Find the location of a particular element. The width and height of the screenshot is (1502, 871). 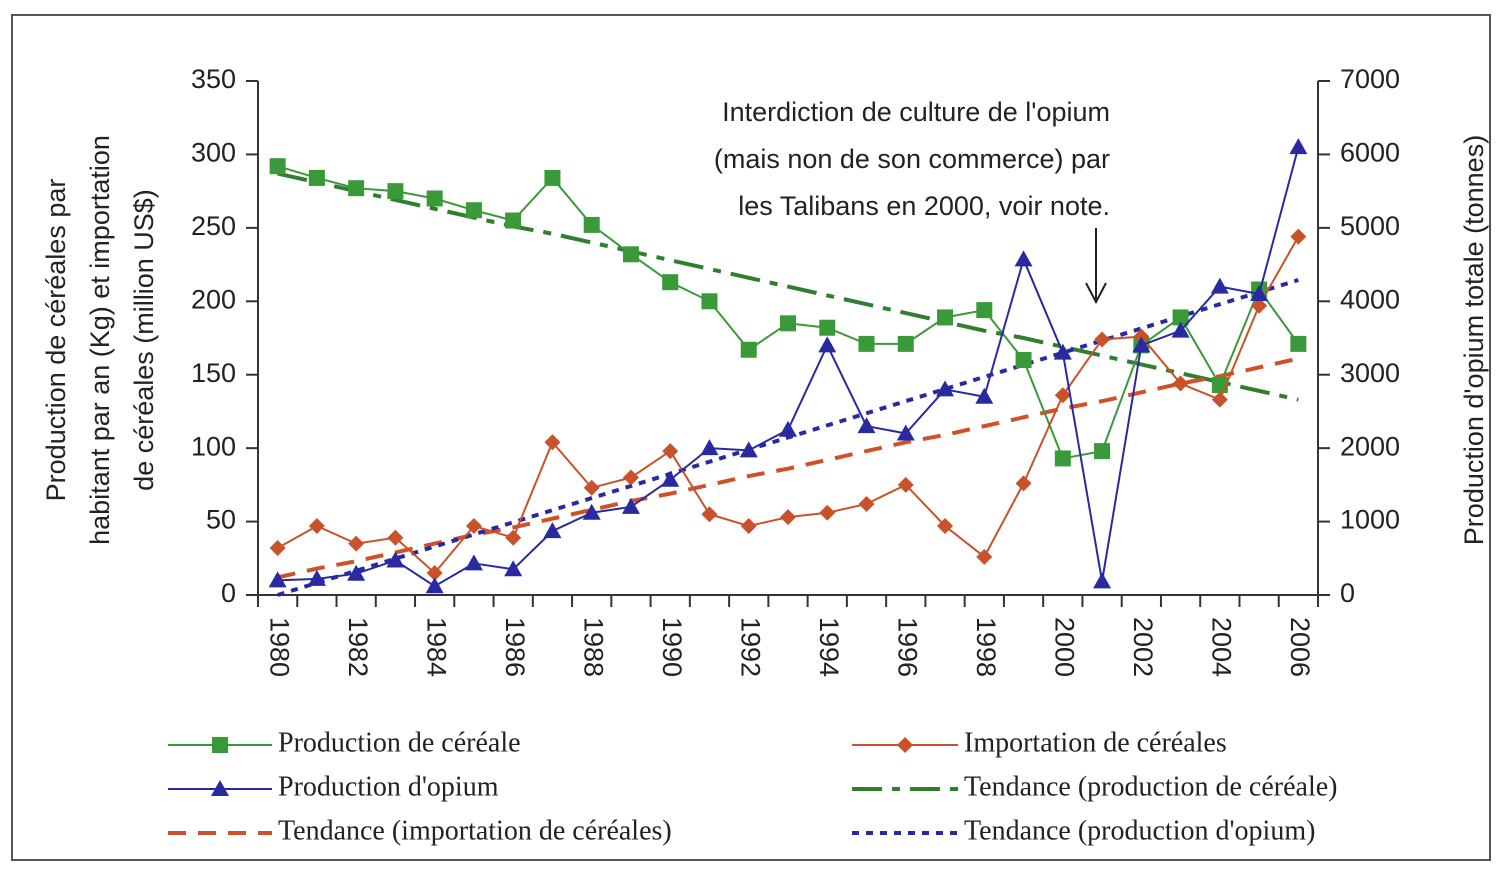

x-tick-label: 2002 is located at coordinates (1143, 647).